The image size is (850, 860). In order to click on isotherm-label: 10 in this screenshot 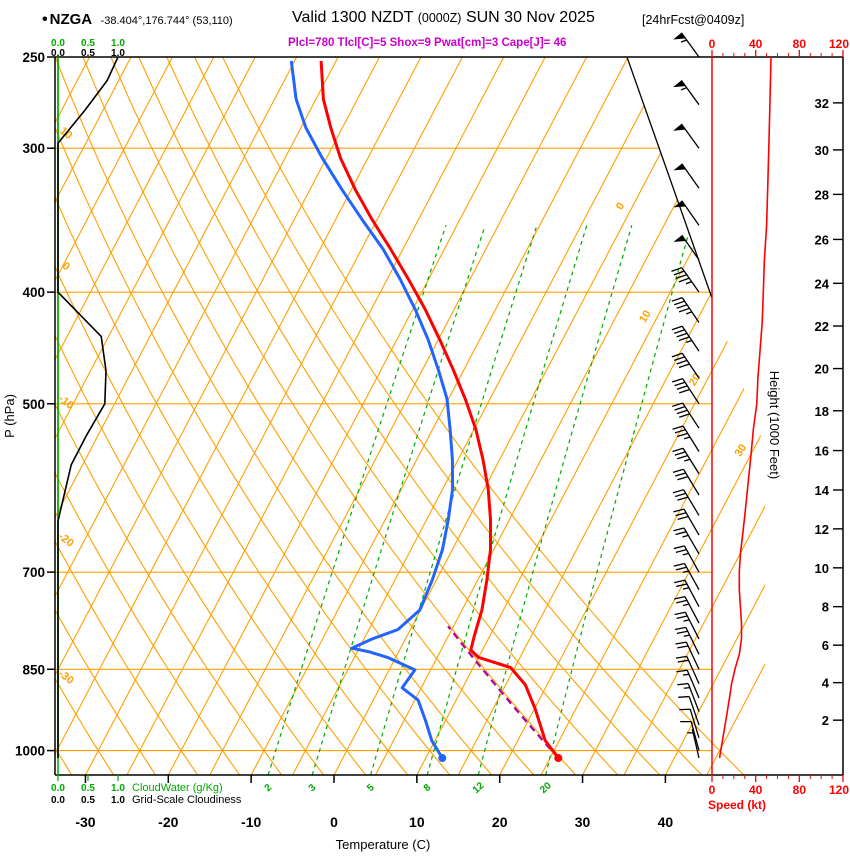, I will do `click(645, 316)`.